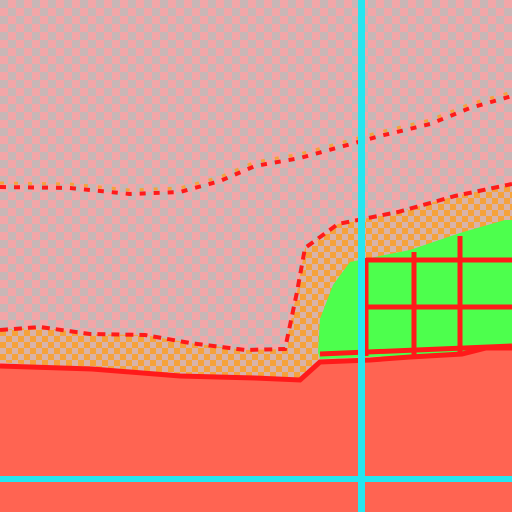 This screenshot has width=512, height=512. Describe the element at coordinates (361, 256) in the screenshot. I see `crosshair-vertical` at that location.